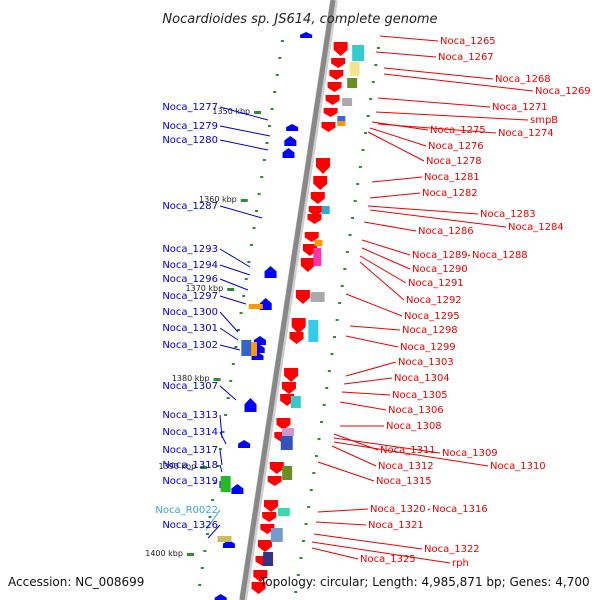 Image resolution: width=600 pixels, height=600 pixels. What do you see at coordinates (450, 193) in the screenshot?
I see `right-gene-label: Noca_1282` at bounding box center [450, 193].